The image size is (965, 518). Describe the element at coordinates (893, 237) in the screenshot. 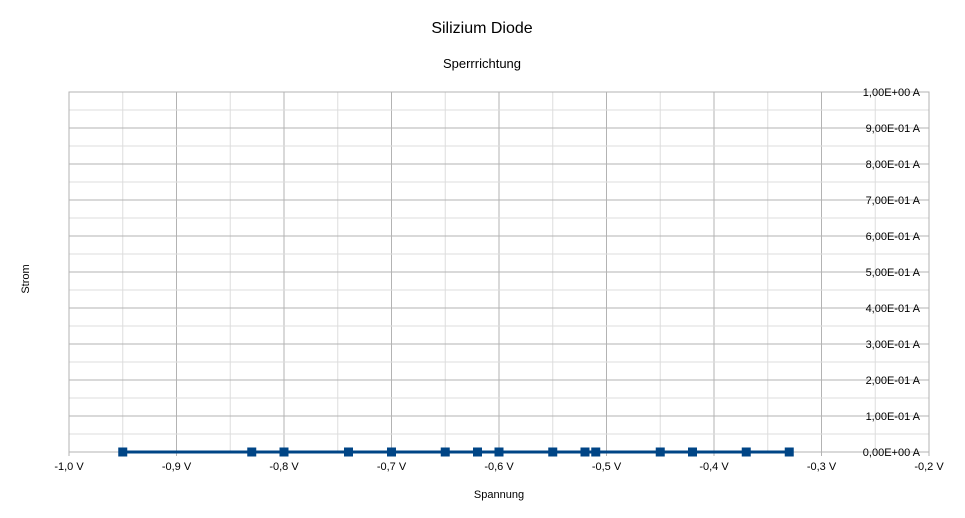

I see `y-tick-label: 6,00E-01 A` at that location.